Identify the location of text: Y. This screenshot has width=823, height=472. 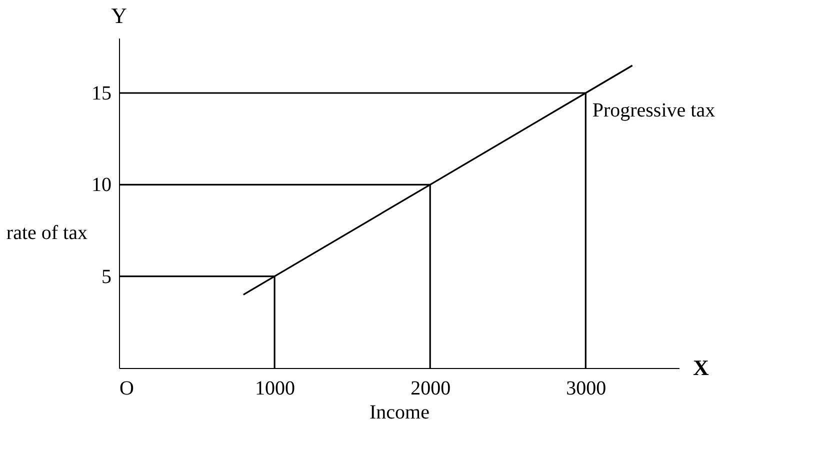
(119, 15).